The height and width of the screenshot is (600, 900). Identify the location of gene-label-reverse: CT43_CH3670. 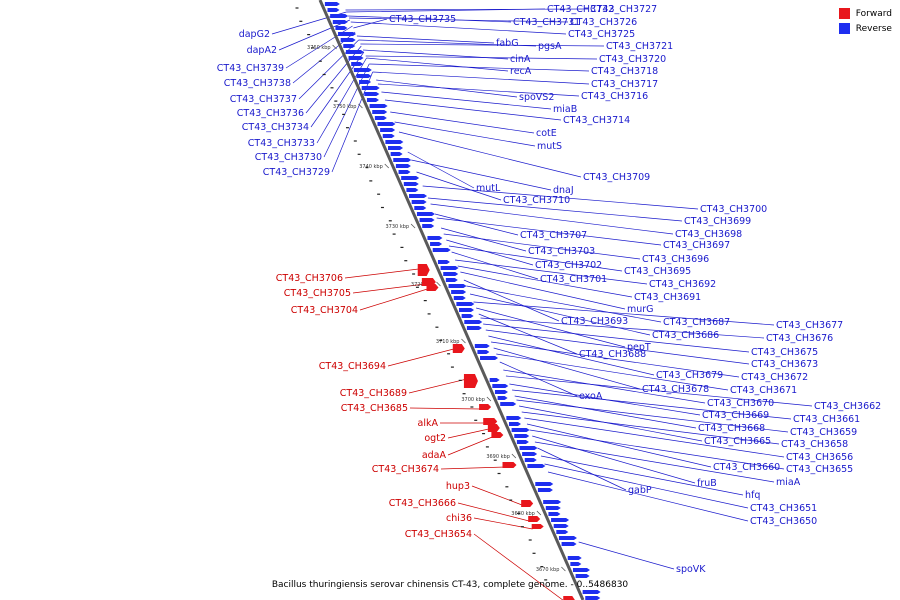
(740, 403).